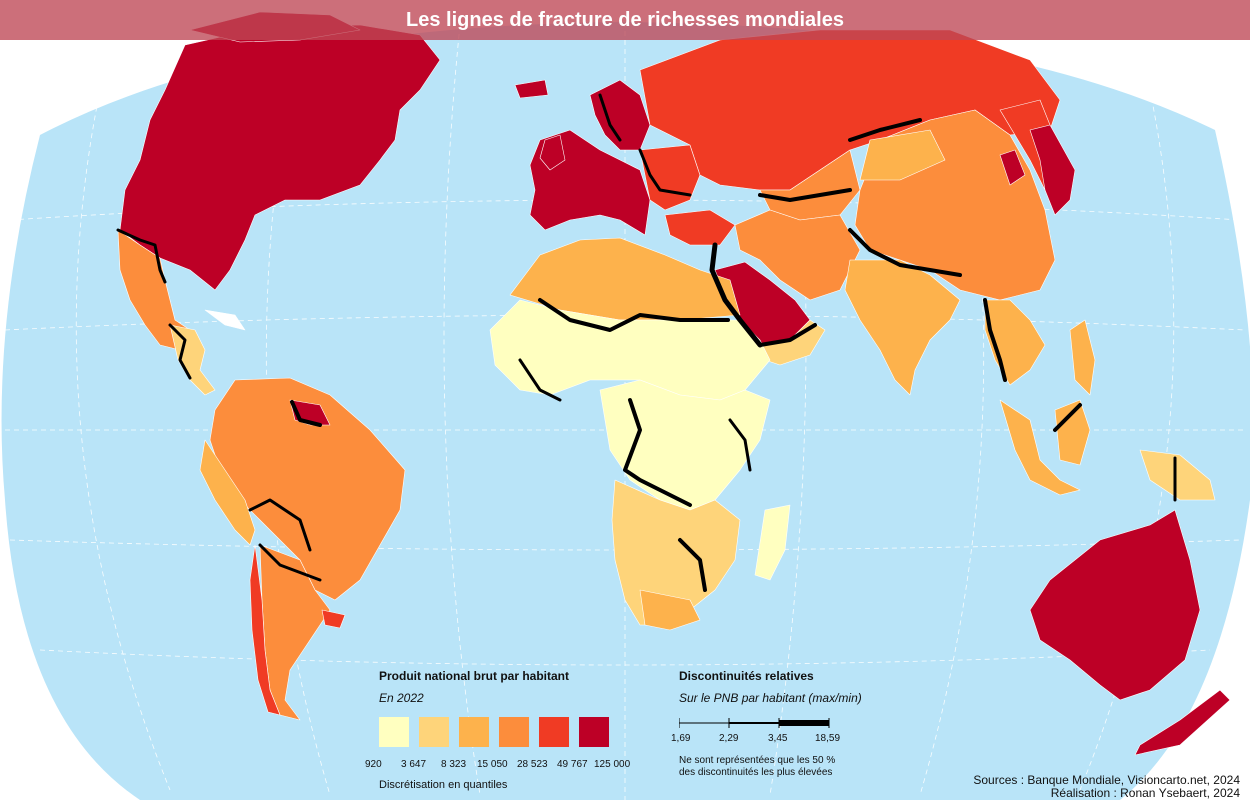 The width and height of the screenshot is (1250, 800). I want to click on disc-line-guyana, so click(306, 413).